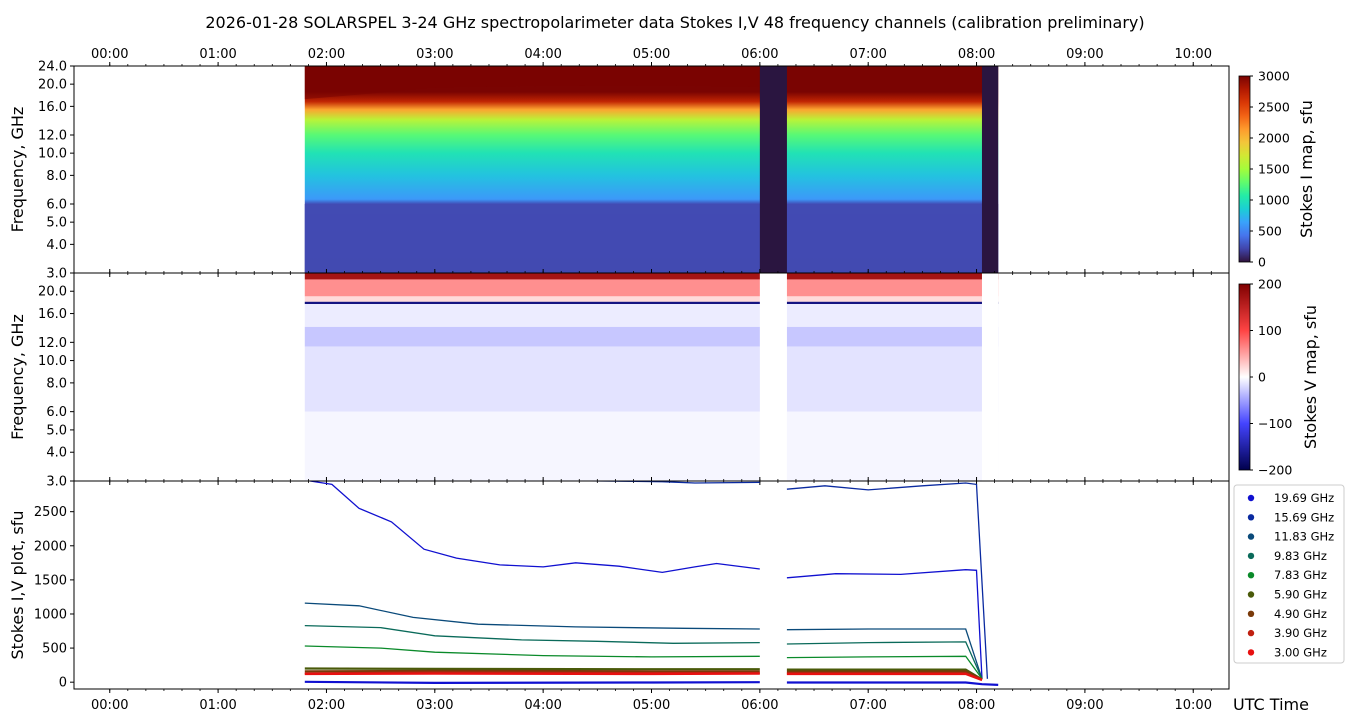  I want to click on x-tick-label: 05:00, so click(651, 705).